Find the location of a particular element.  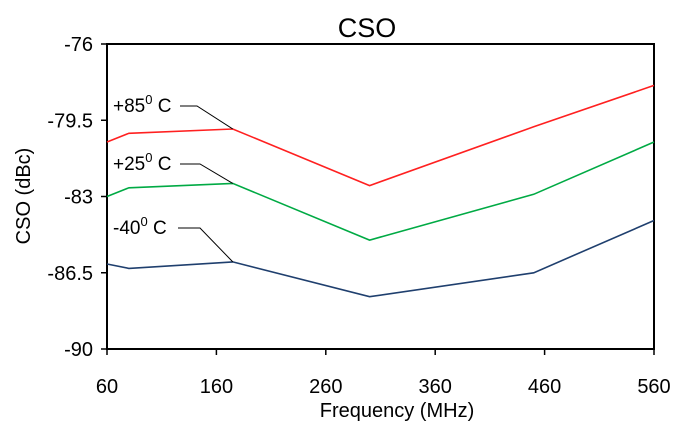

series-label-temp: -40 is located at coordinates (126, 228).